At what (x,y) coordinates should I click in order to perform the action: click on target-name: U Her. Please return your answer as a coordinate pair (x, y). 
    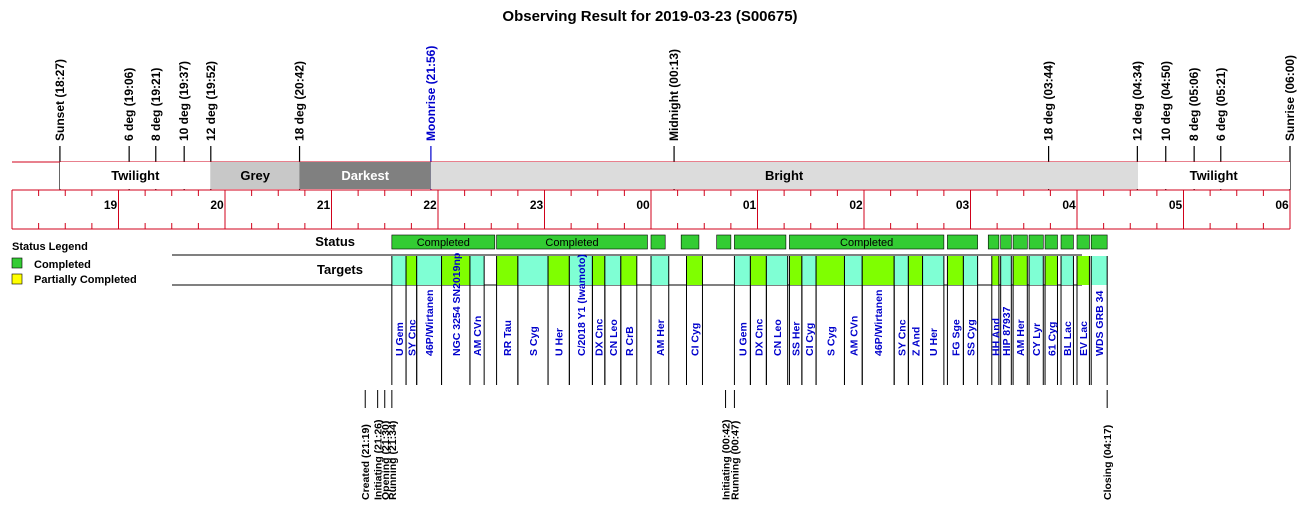
    Looking at the image, I should click on (560, 342).